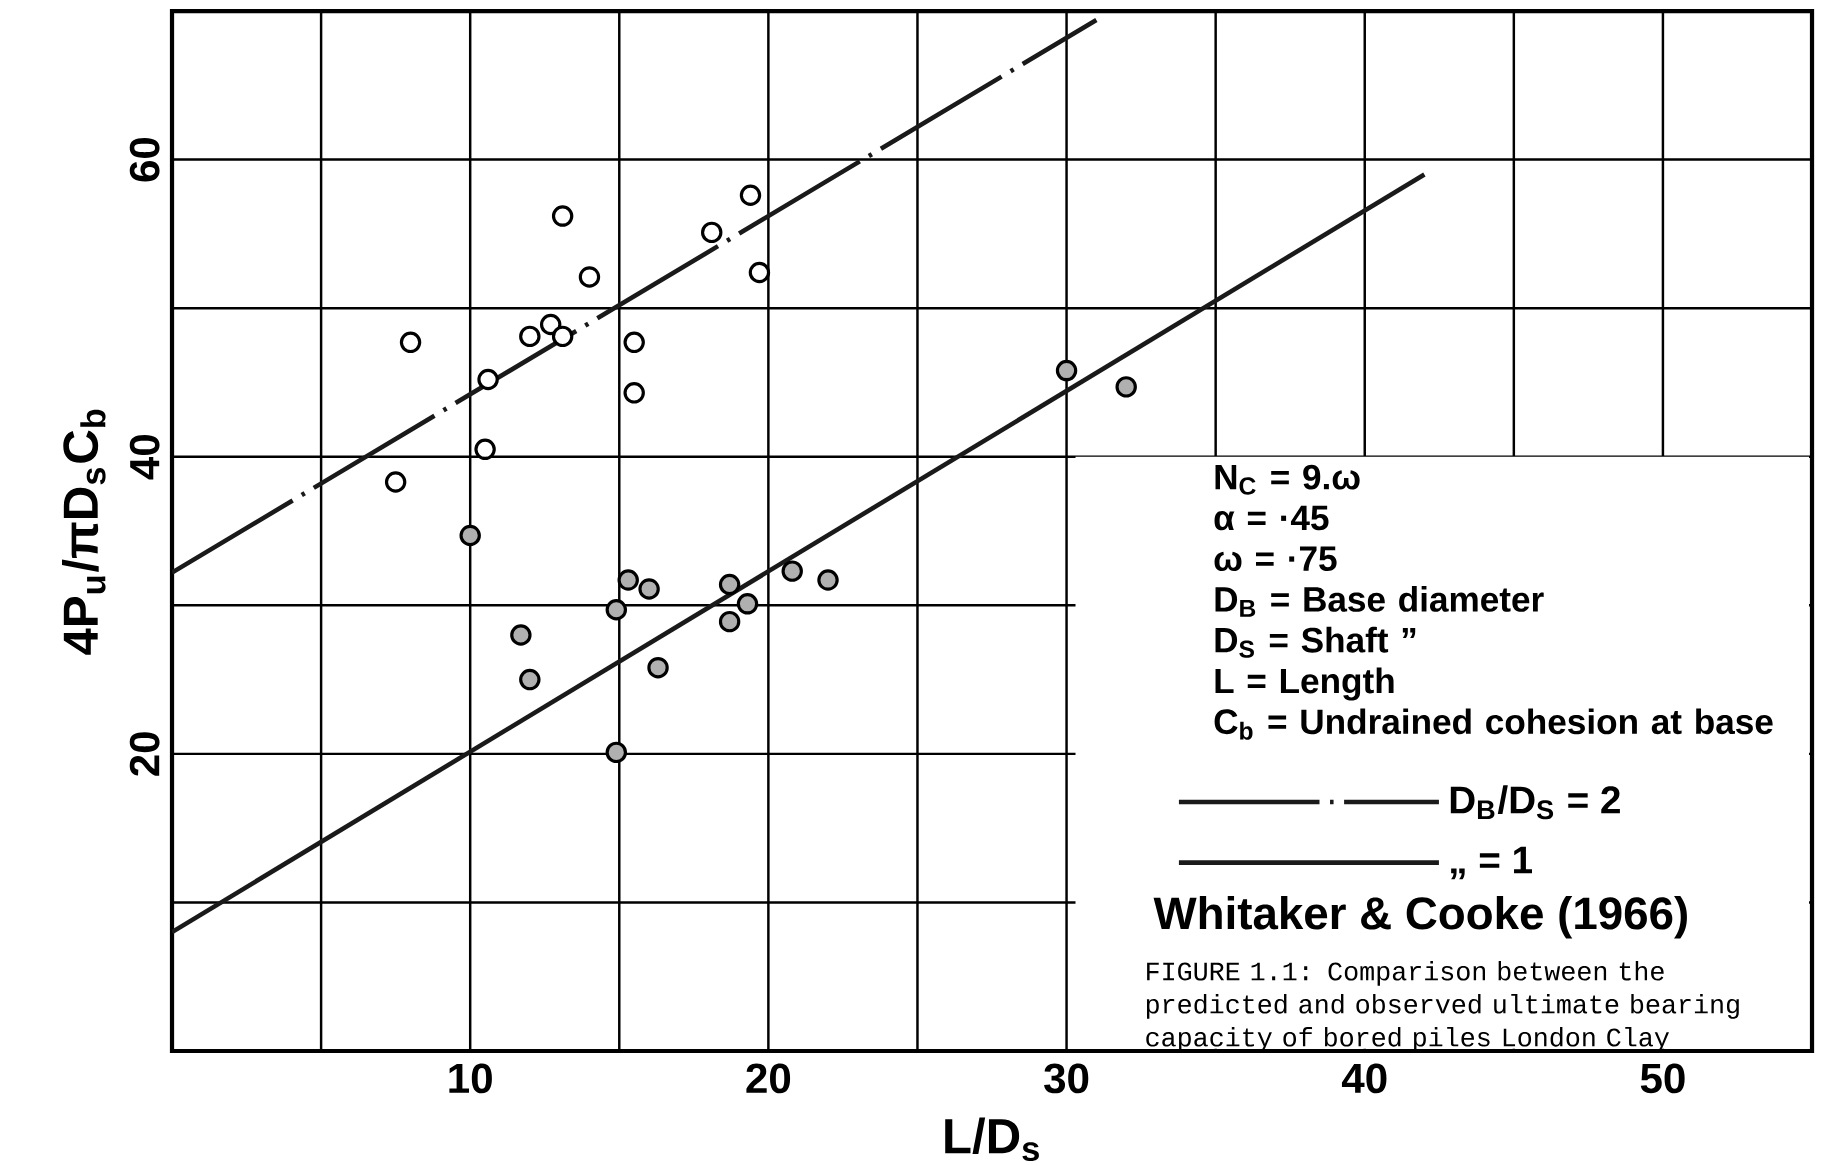 The height and width of the screenshot is (1166, 1828). I want to click on annotation: ω = ·75, so click(1275, 559).